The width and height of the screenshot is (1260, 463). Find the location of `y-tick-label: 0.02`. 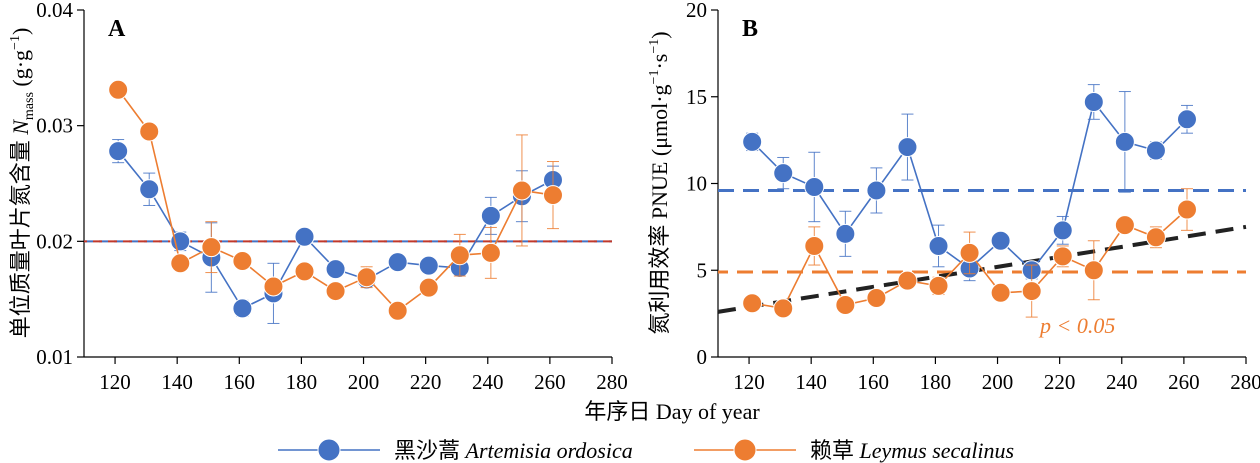

y-tick-label: 0.02 is located at coordinates (54, 241).